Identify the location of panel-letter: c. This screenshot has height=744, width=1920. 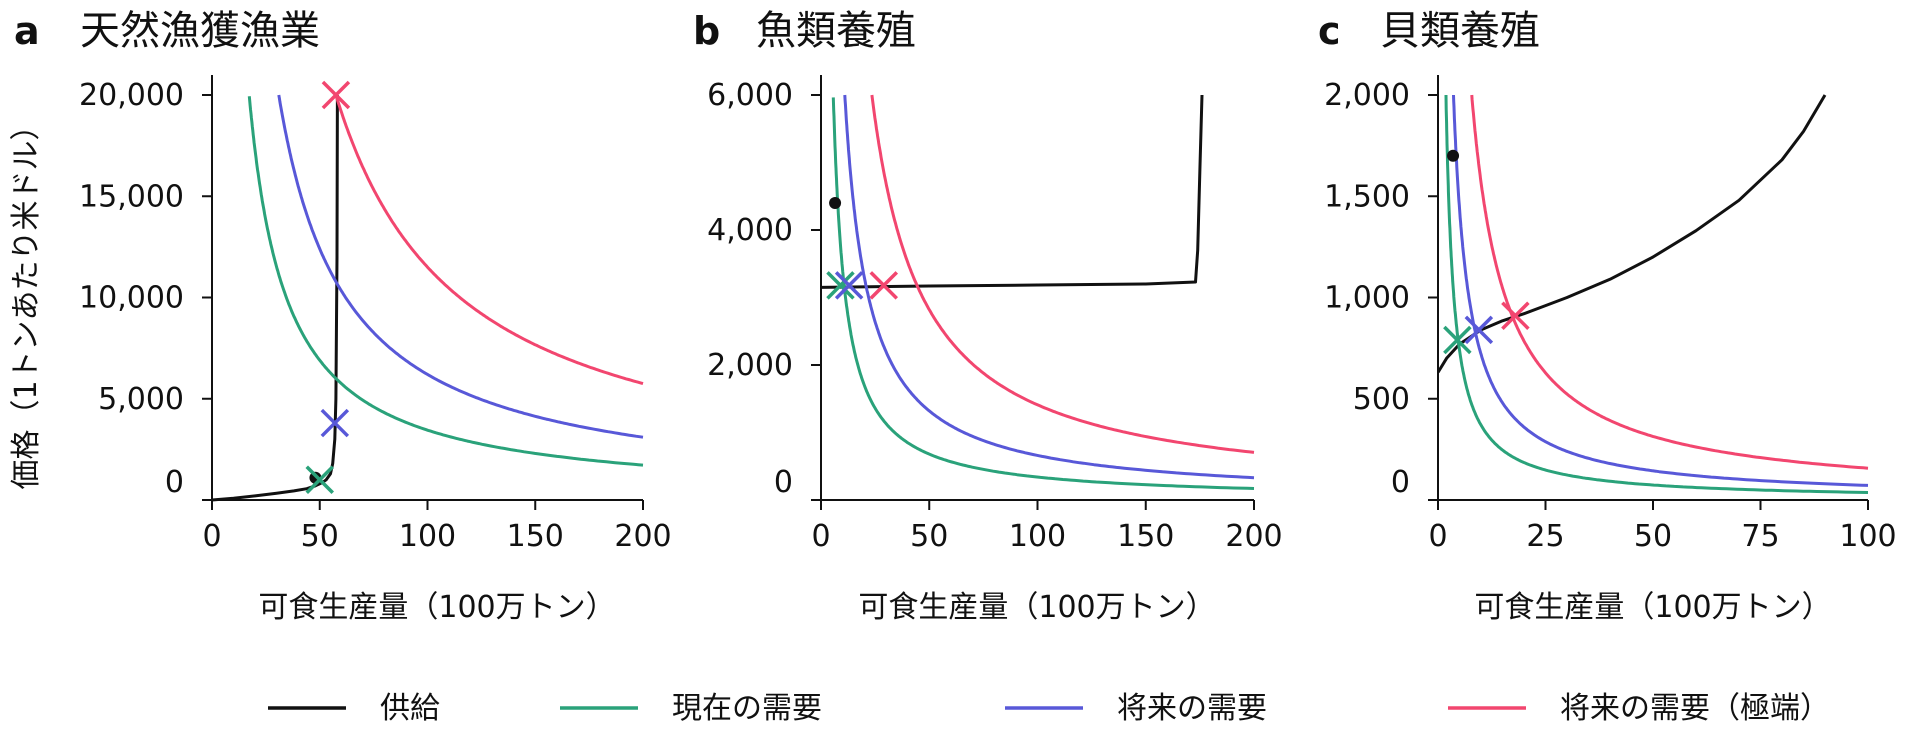
(1329, 31).